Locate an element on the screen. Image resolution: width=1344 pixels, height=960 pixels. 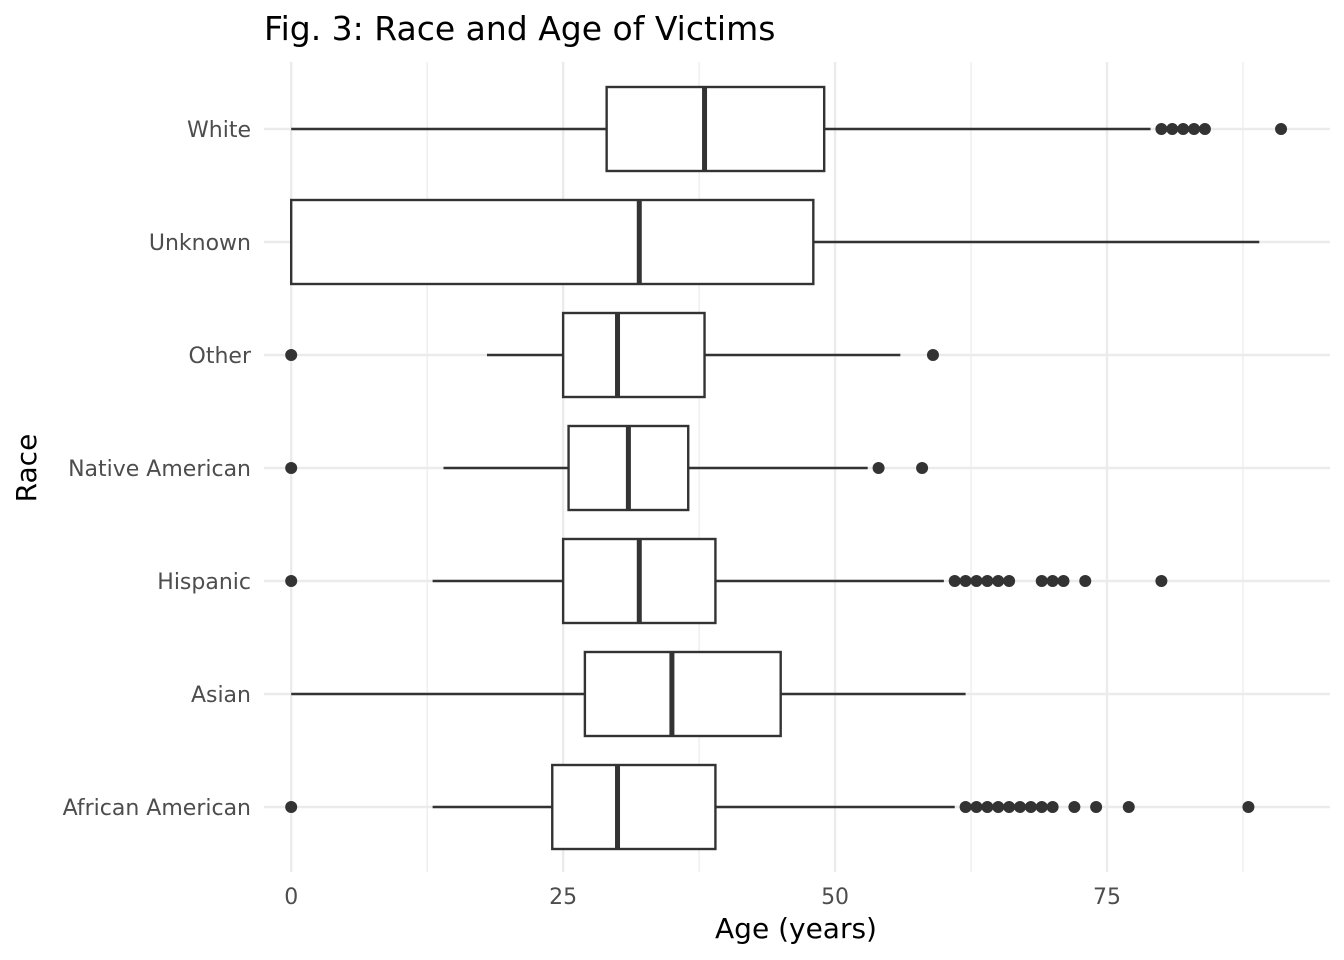
y-tick-label: Hispanic is located at coordinates (204, 582).